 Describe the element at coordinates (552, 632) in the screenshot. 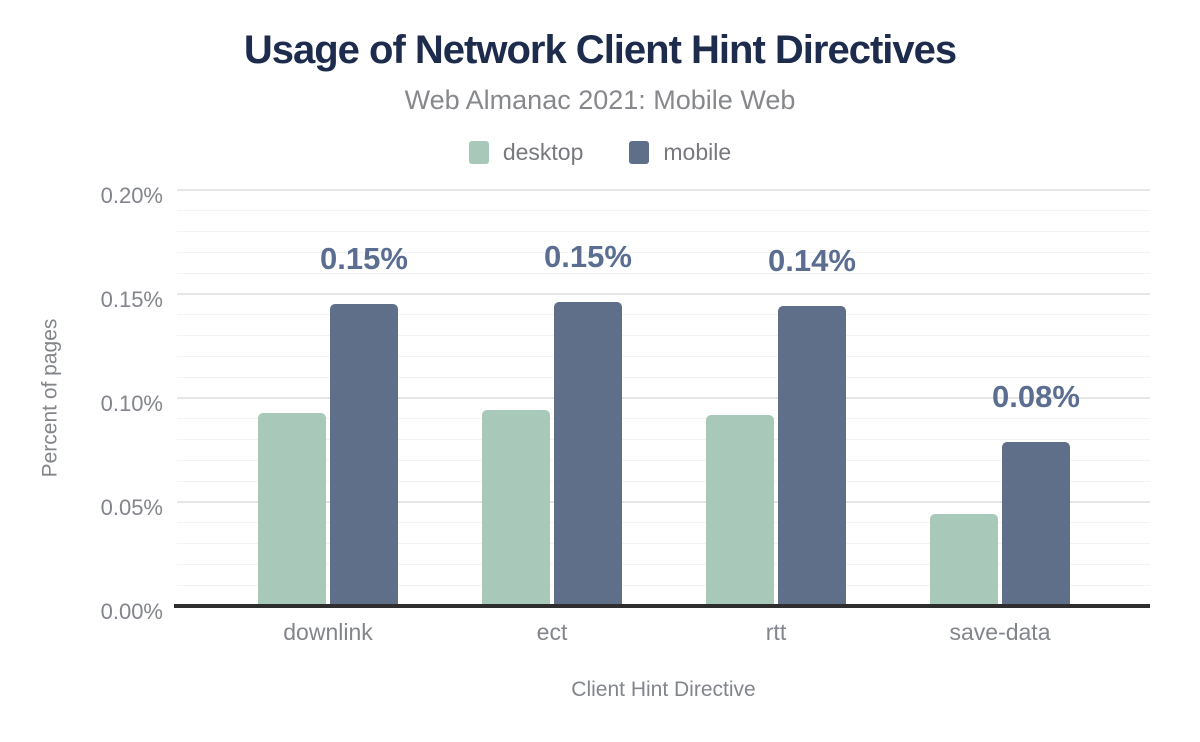

I see `x-tick-label: ect` at that location.